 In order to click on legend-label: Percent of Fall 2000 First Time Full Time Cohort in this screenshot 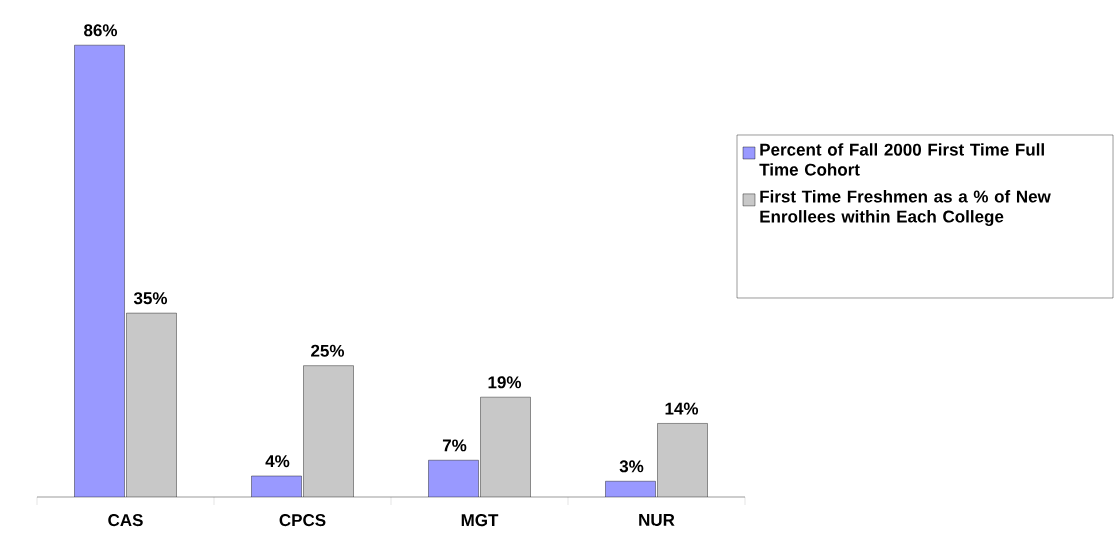, I will do `click(901, 159)`.